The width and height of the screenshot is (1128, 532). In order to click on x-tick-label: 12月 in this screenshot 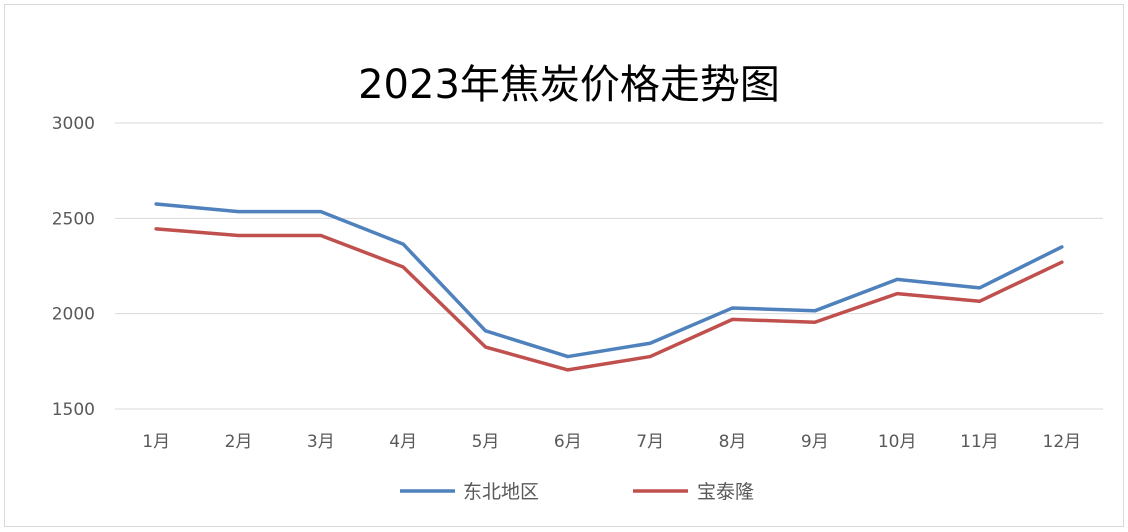, I will do `click(1062, 442)`.